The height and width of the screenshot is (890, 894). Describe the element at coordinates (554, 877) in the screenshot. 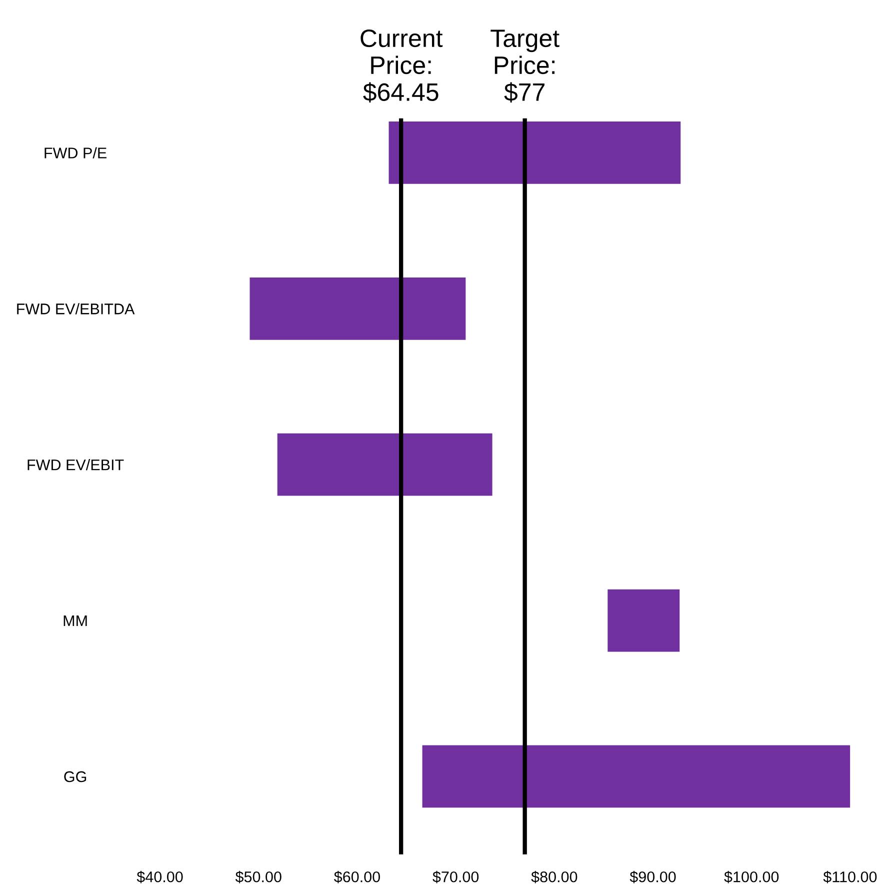

I see `x-tick-label: $80.00` at that location.